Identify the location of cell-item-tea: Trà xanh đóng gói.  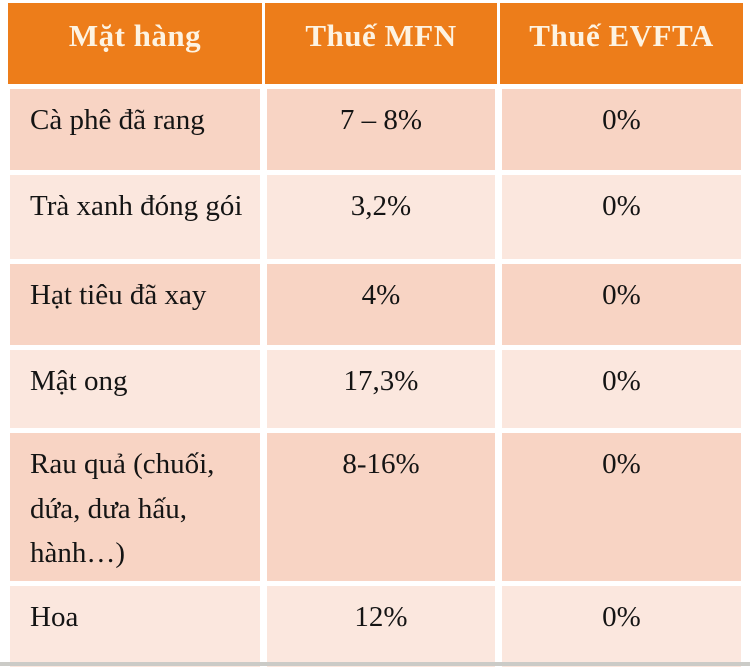
(135, 217).